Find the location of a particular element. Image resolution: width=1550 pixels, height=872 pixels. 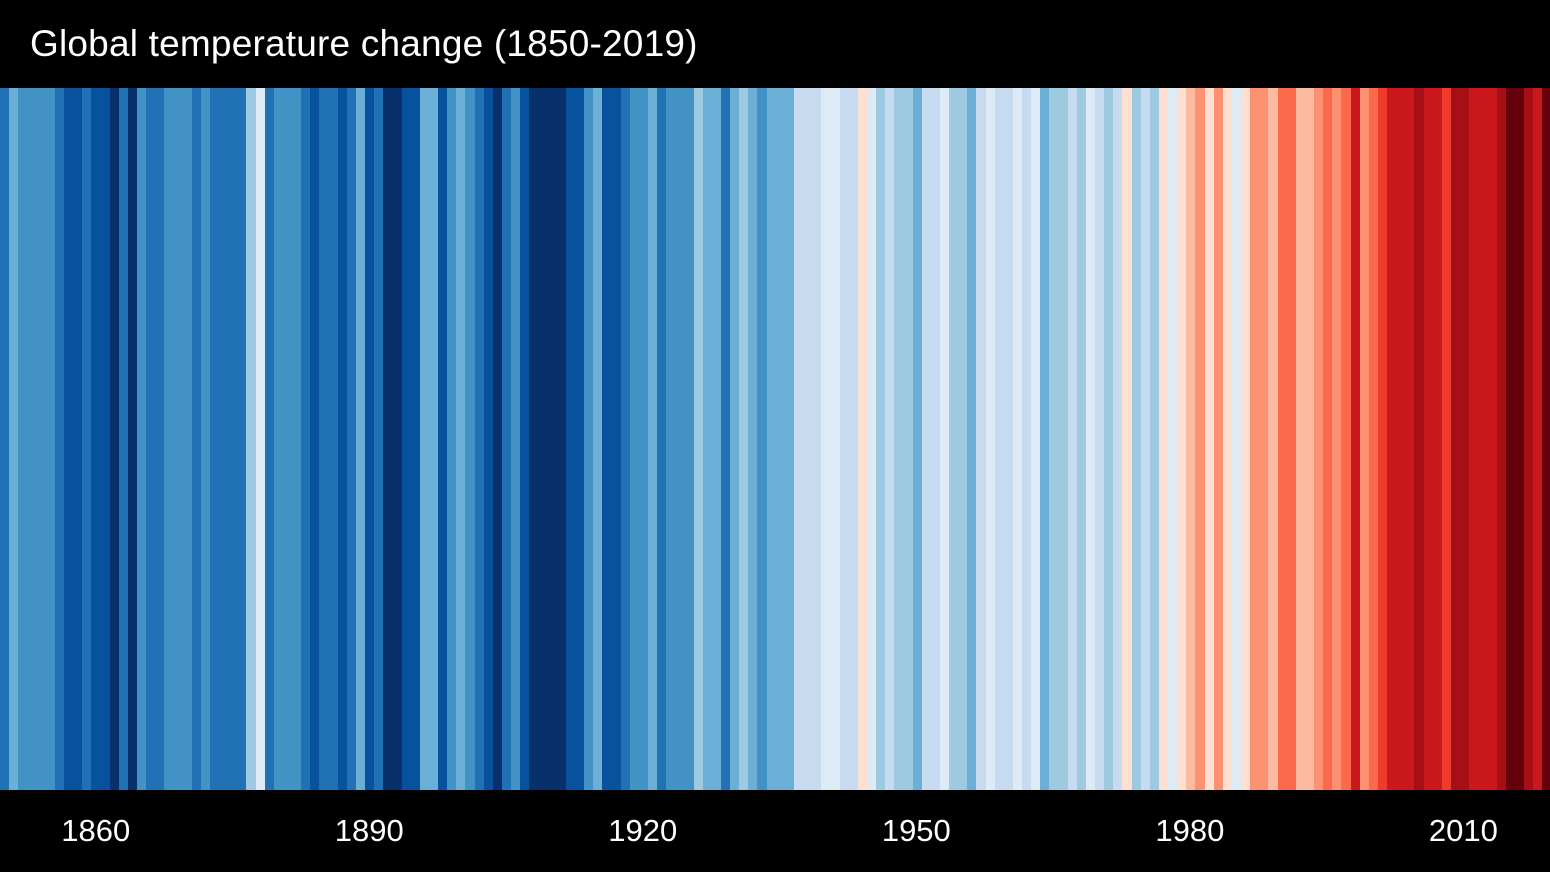

x-axis-tick-label: 1860 is located at coordinates (96, 830).